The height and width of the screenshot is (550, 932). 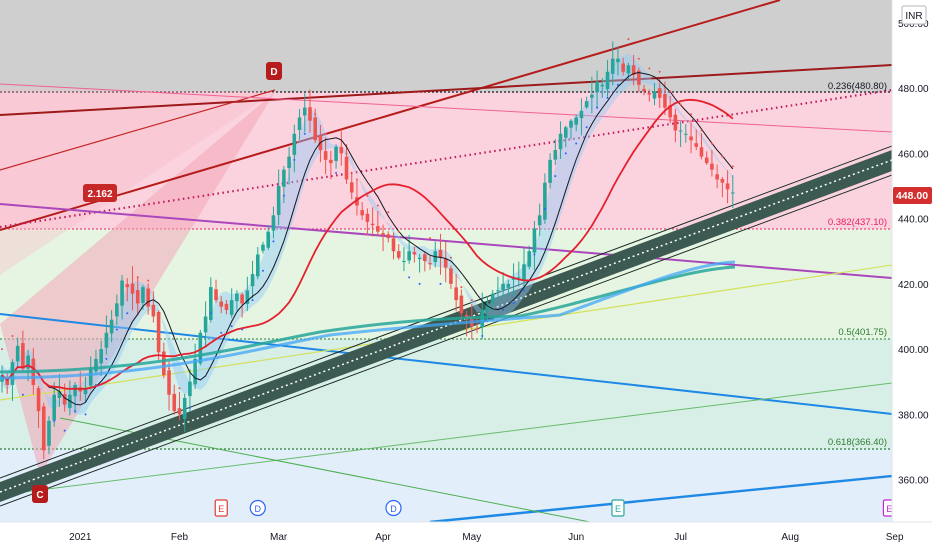 I want to click on x-tick-label: Mar, so click(x=279, y=537).